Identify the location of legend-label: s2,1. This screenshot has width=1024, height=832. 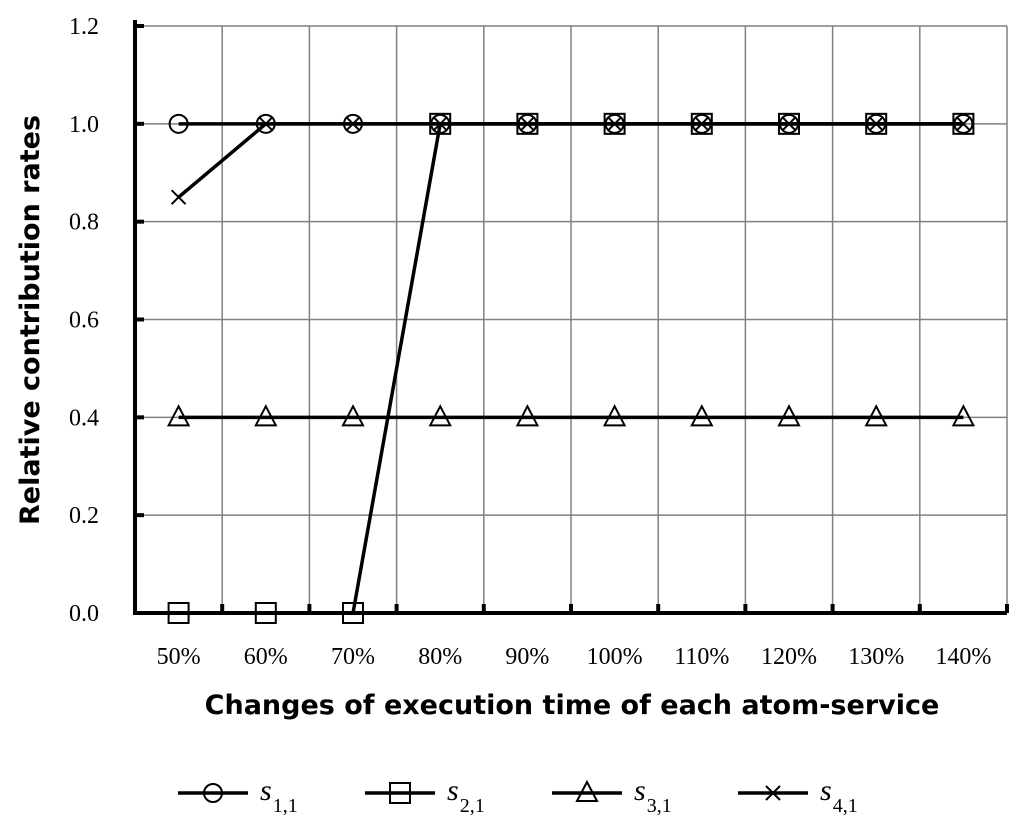
(466, 795).